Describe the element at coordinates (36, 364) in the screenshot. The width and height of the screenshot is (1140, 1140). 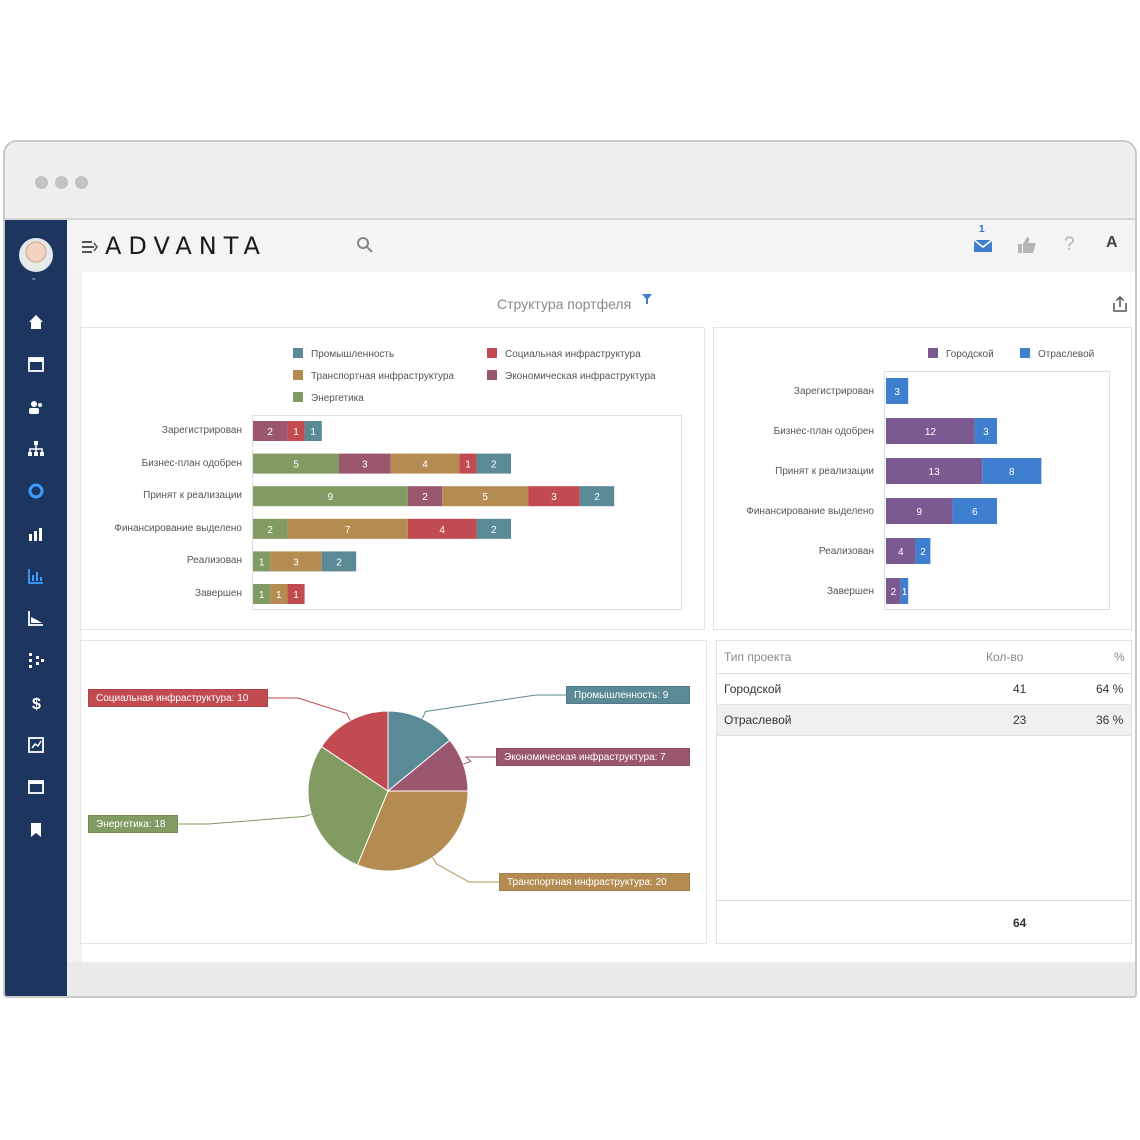
I see `calendar-icon` at that location.